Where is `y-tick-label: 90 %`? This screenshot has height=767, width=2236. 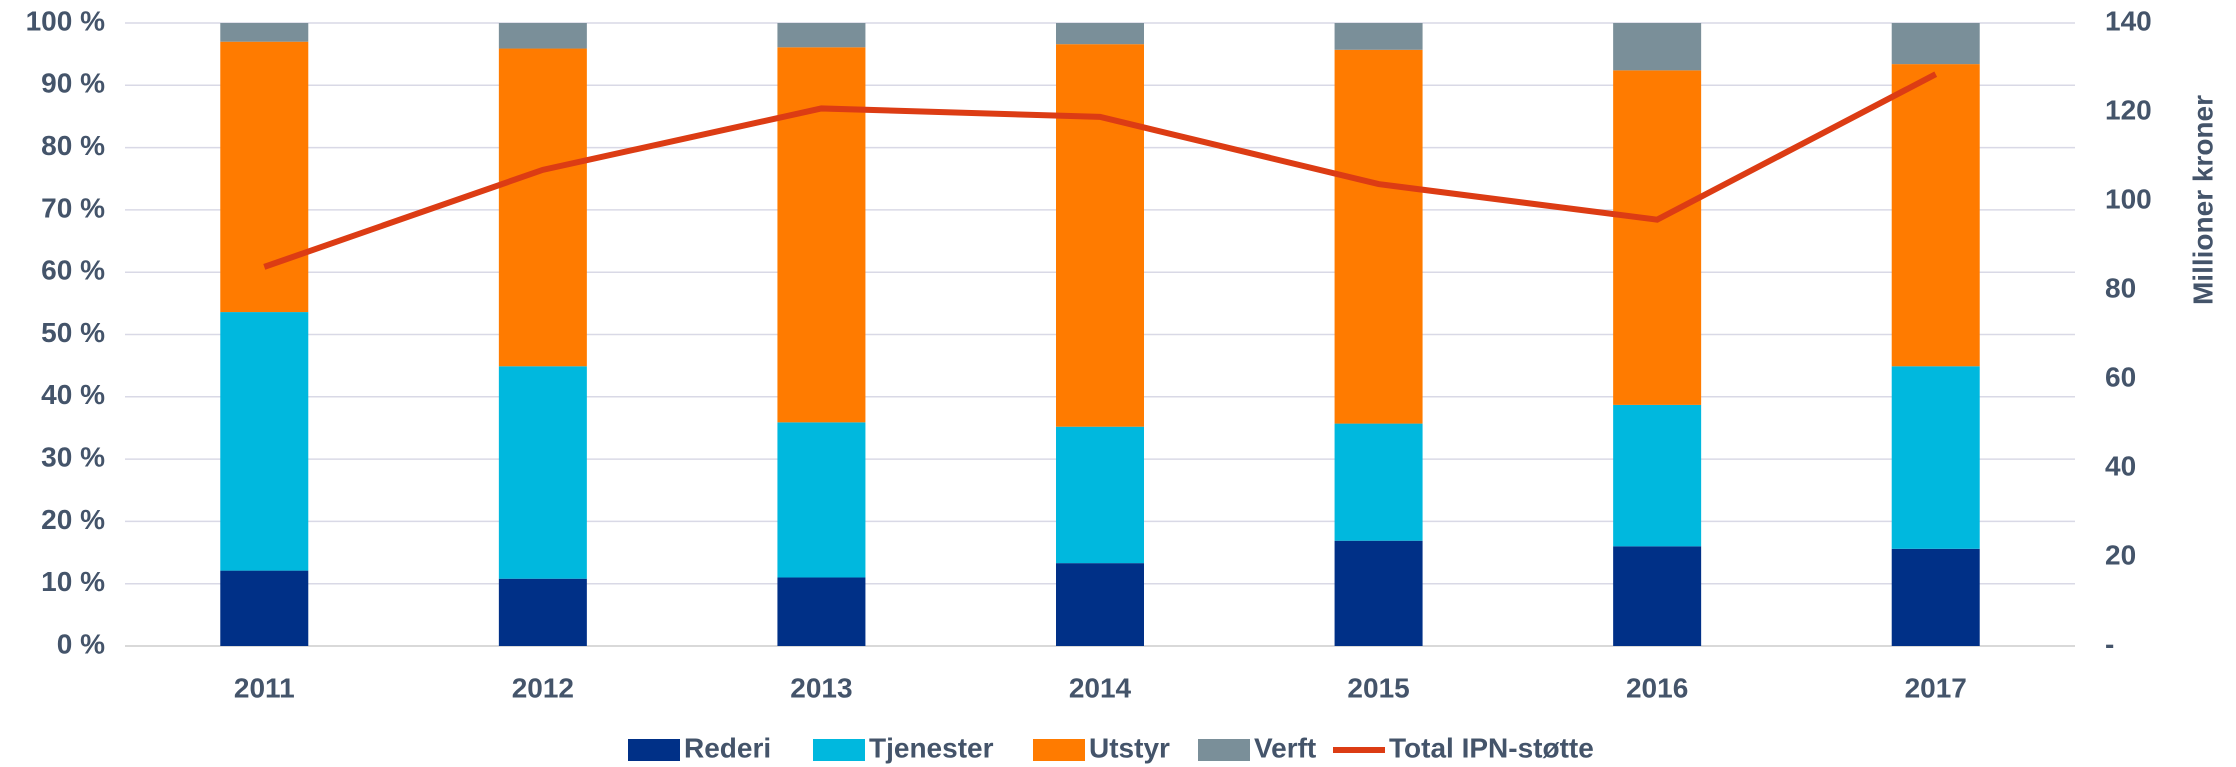
y-tick-label: 90 % is located at coordinates (73, 83).